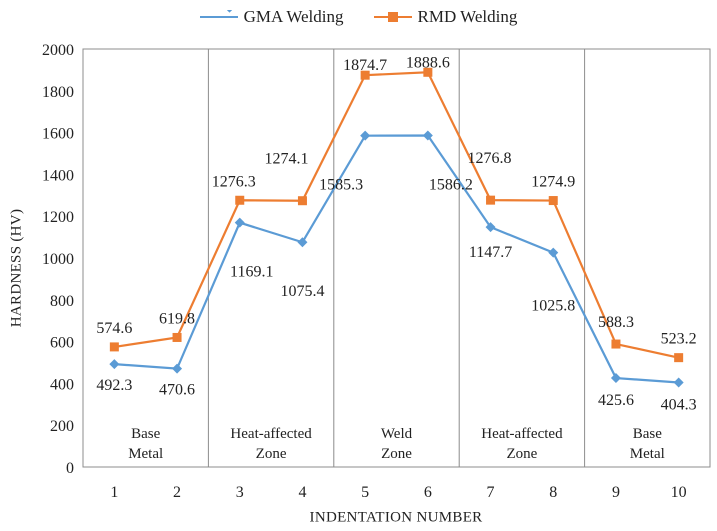 This screenshot has width=717, height=531. Describe the element at coordinates (62, 343) in the screenshot. I see `y-tick-label: 600` at that location.